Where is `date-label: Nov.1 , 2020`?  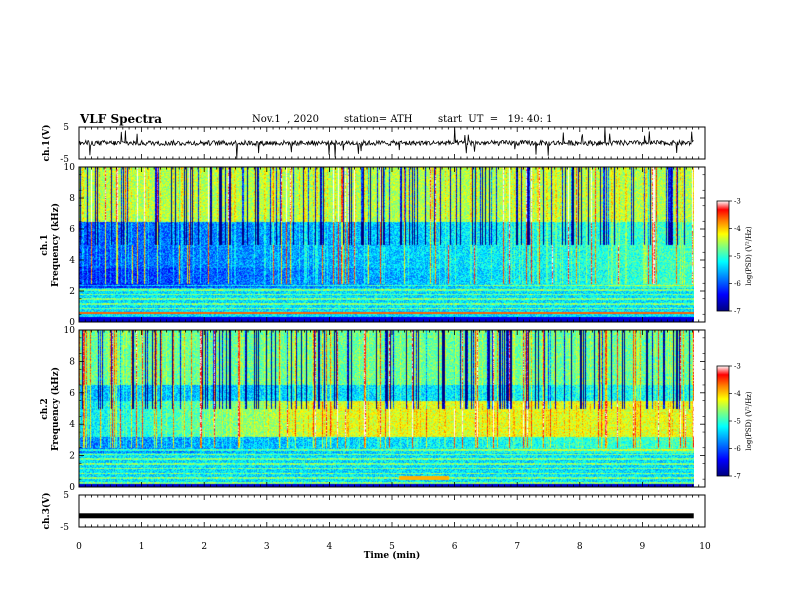 date-label: Nov.1 , 2020 is located at coordinates (285, 119).